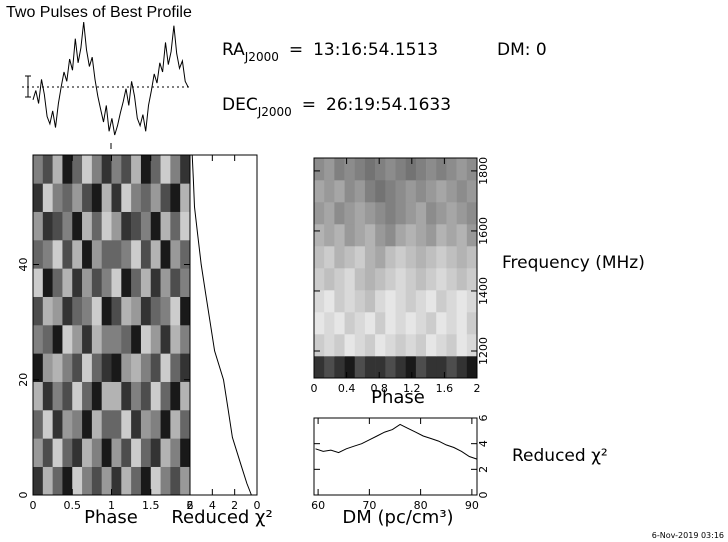 The image size is (728, 542). What do you see at coordinates (560, 456) in the screenshot?
I see `y-axis-label: Reduced χ²` at bounding box center [560, 456].